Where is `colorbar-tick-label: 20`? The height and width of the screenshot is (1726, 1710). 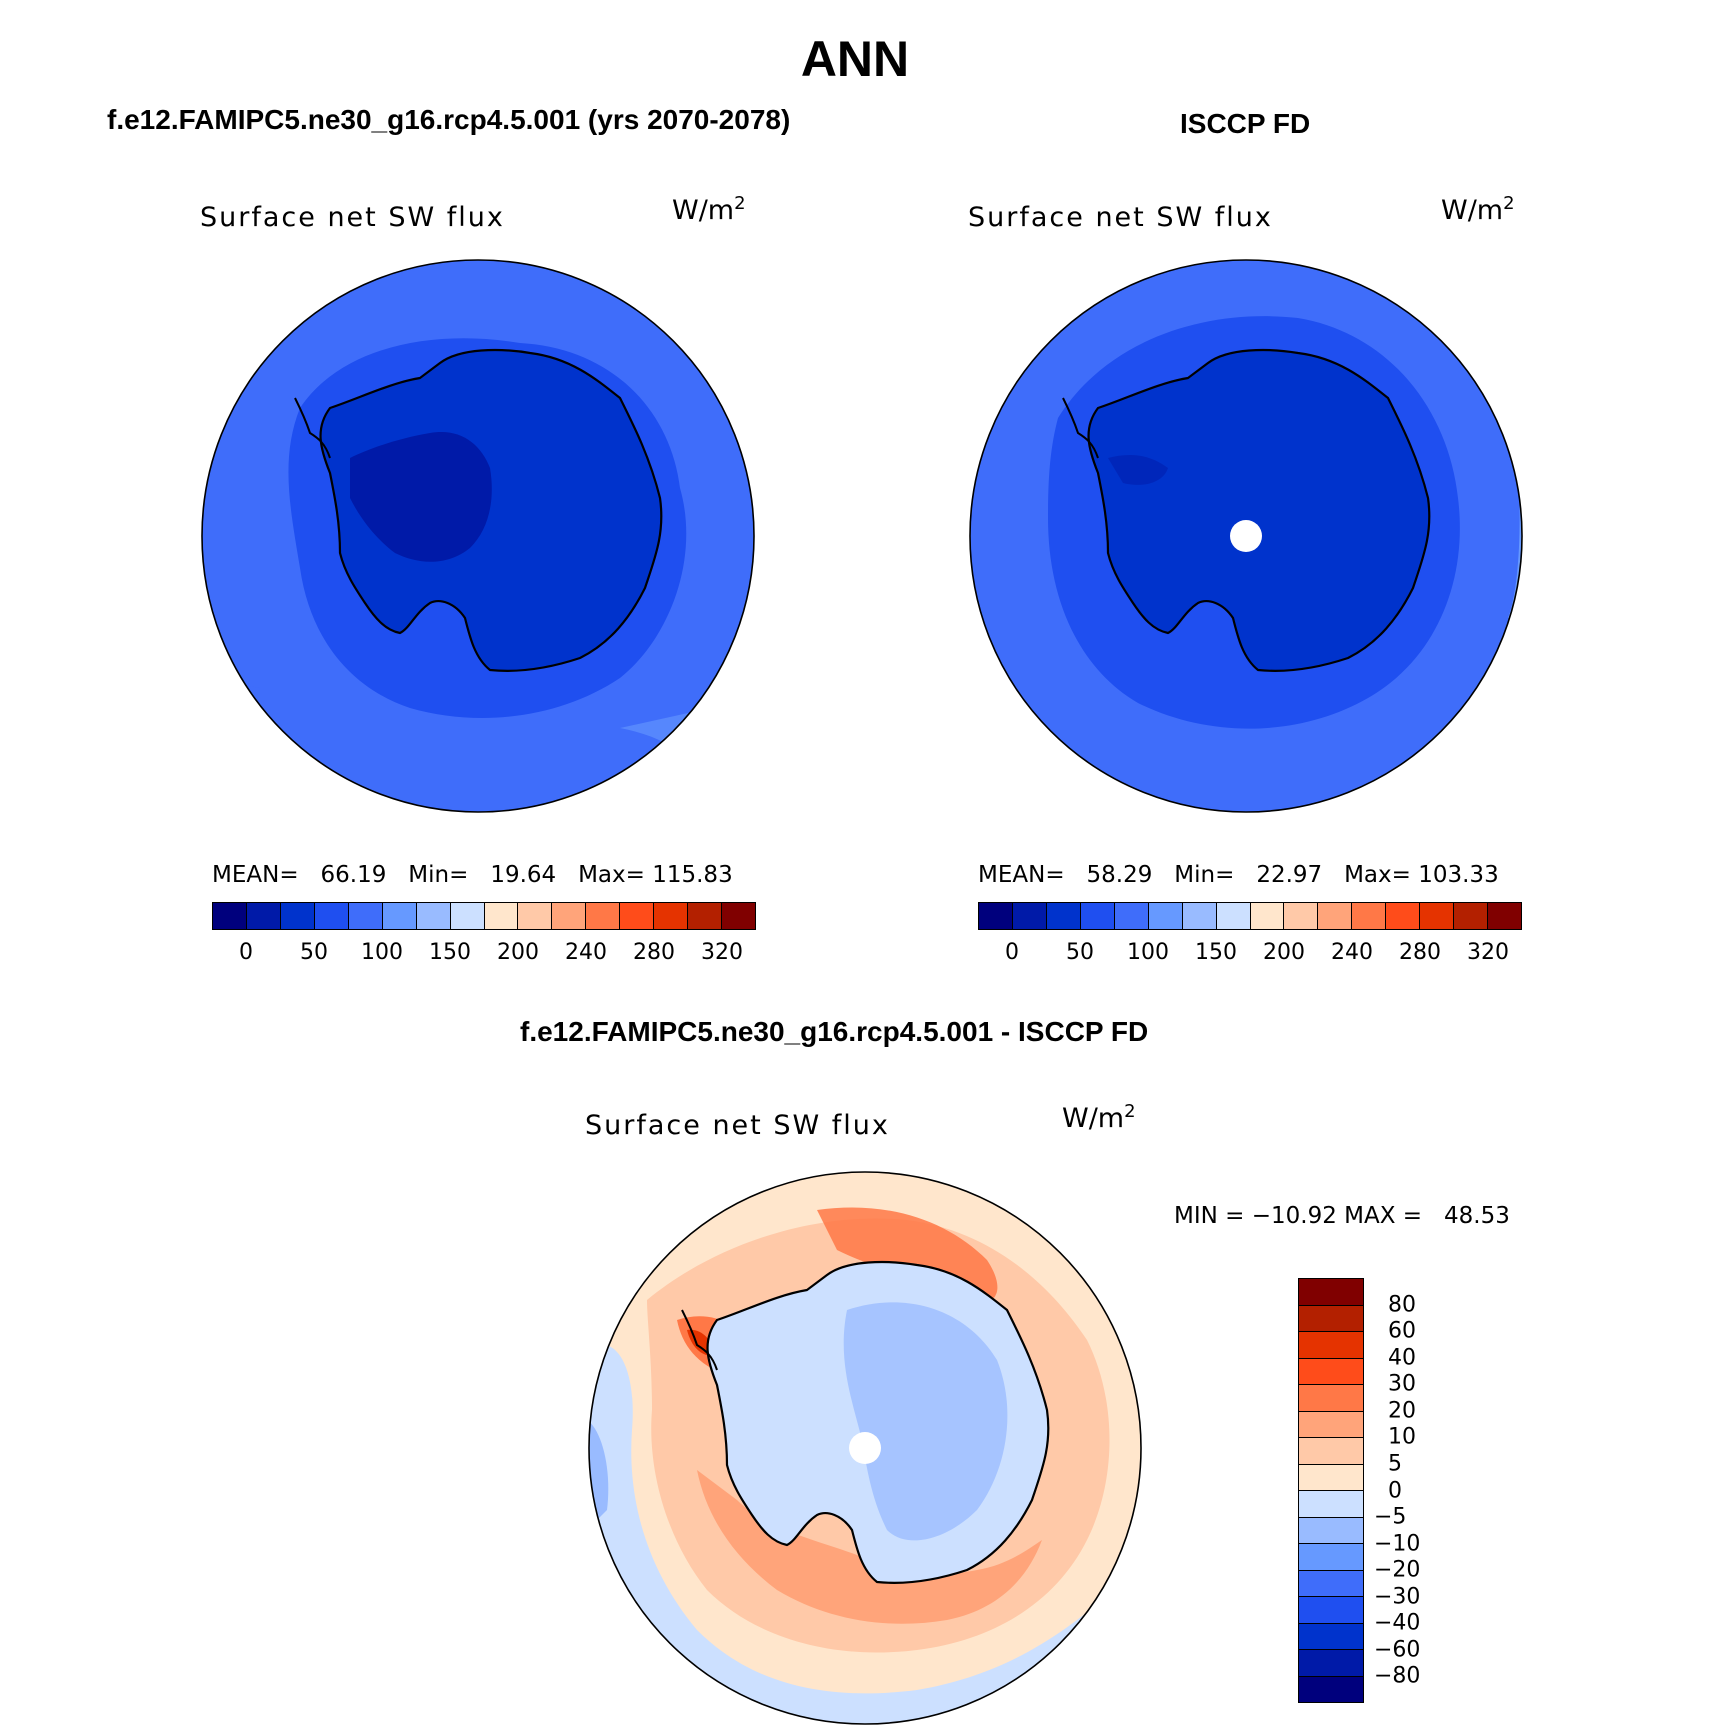 colorbar-tick-label: 20 is located at coordinates (1402, 1411).